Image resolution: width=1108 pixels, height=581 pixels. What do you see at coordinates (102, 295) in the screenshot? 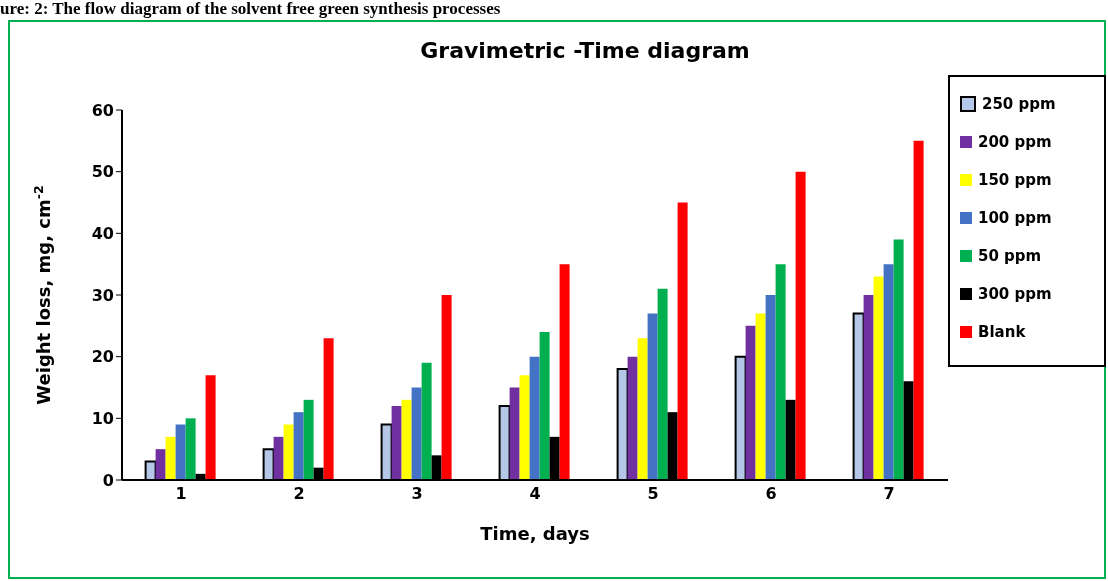
I see `y-tick-label: 30` at bounding box center [102, 295].